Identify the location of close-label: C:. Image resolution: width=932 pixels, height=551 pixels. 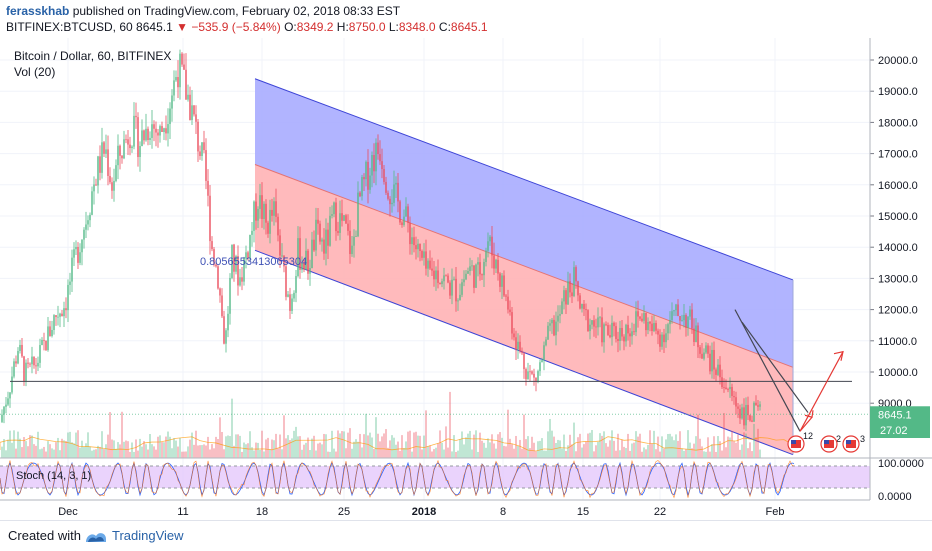
(444, 27).